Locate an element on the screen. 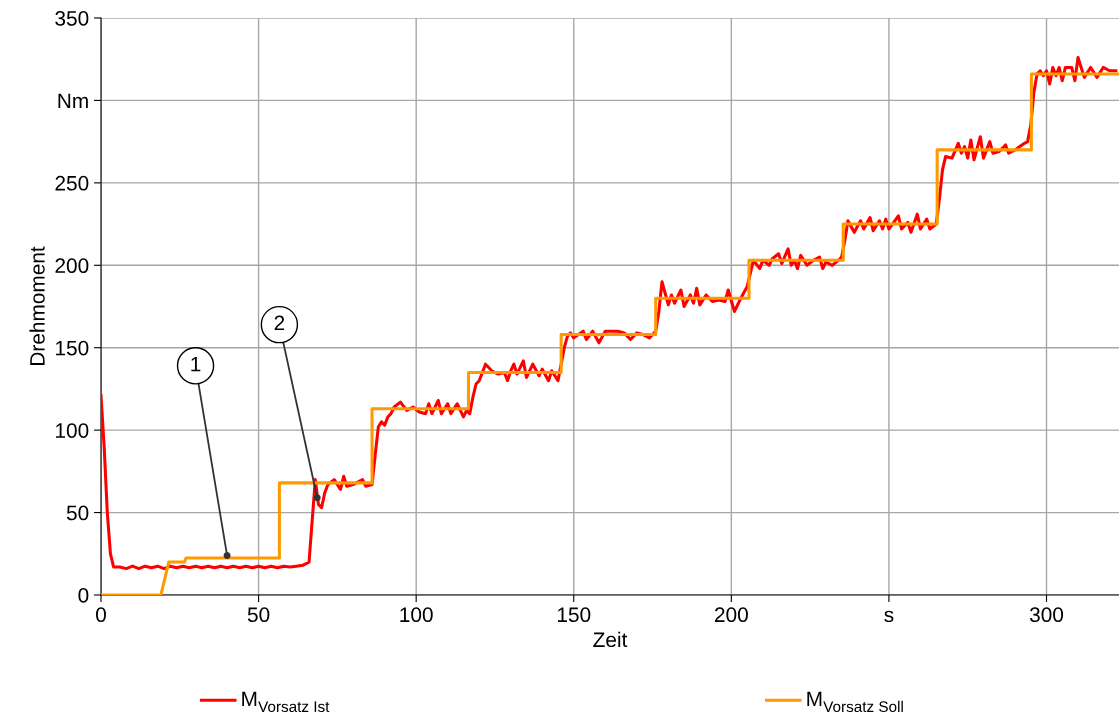 The image size is (1119, 722). x-axis-title: Zeit is located at coordinates (610, 639).